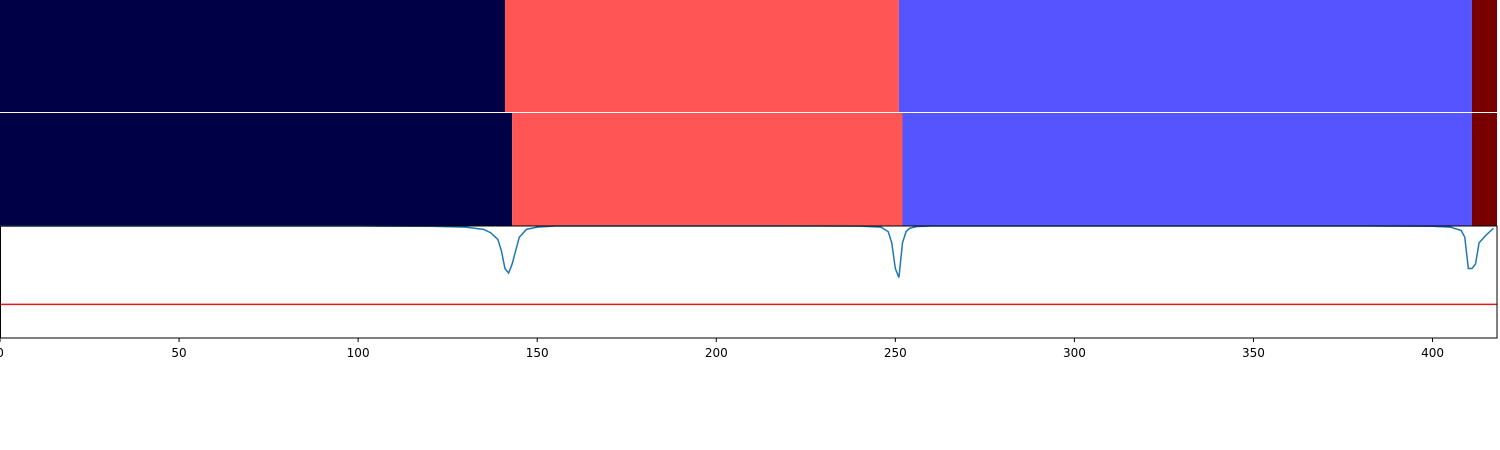 This screenshot has height=450, width=1500. Describe the element at coordinates (178, 353) in the screenshot. I see `x-tick-label-50: 50` at that location.